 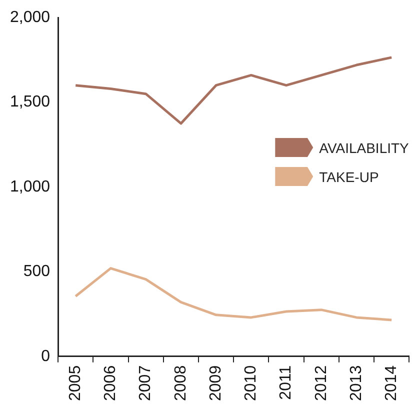 I want to click on y-tick-label: 2,000, so click(x=30, y=17).